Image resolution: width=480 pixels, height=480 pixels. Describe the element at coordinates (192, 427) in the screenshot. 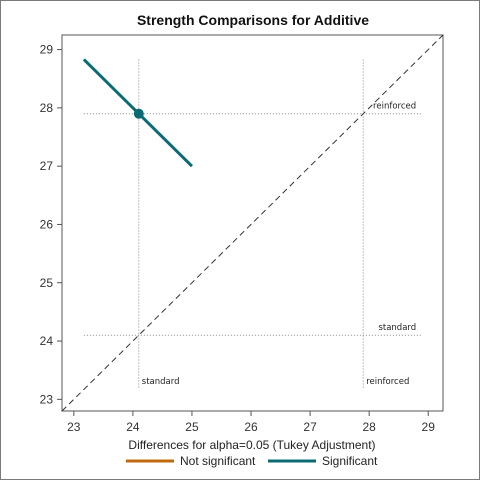

I see `x-tick-label: 25` at that location.